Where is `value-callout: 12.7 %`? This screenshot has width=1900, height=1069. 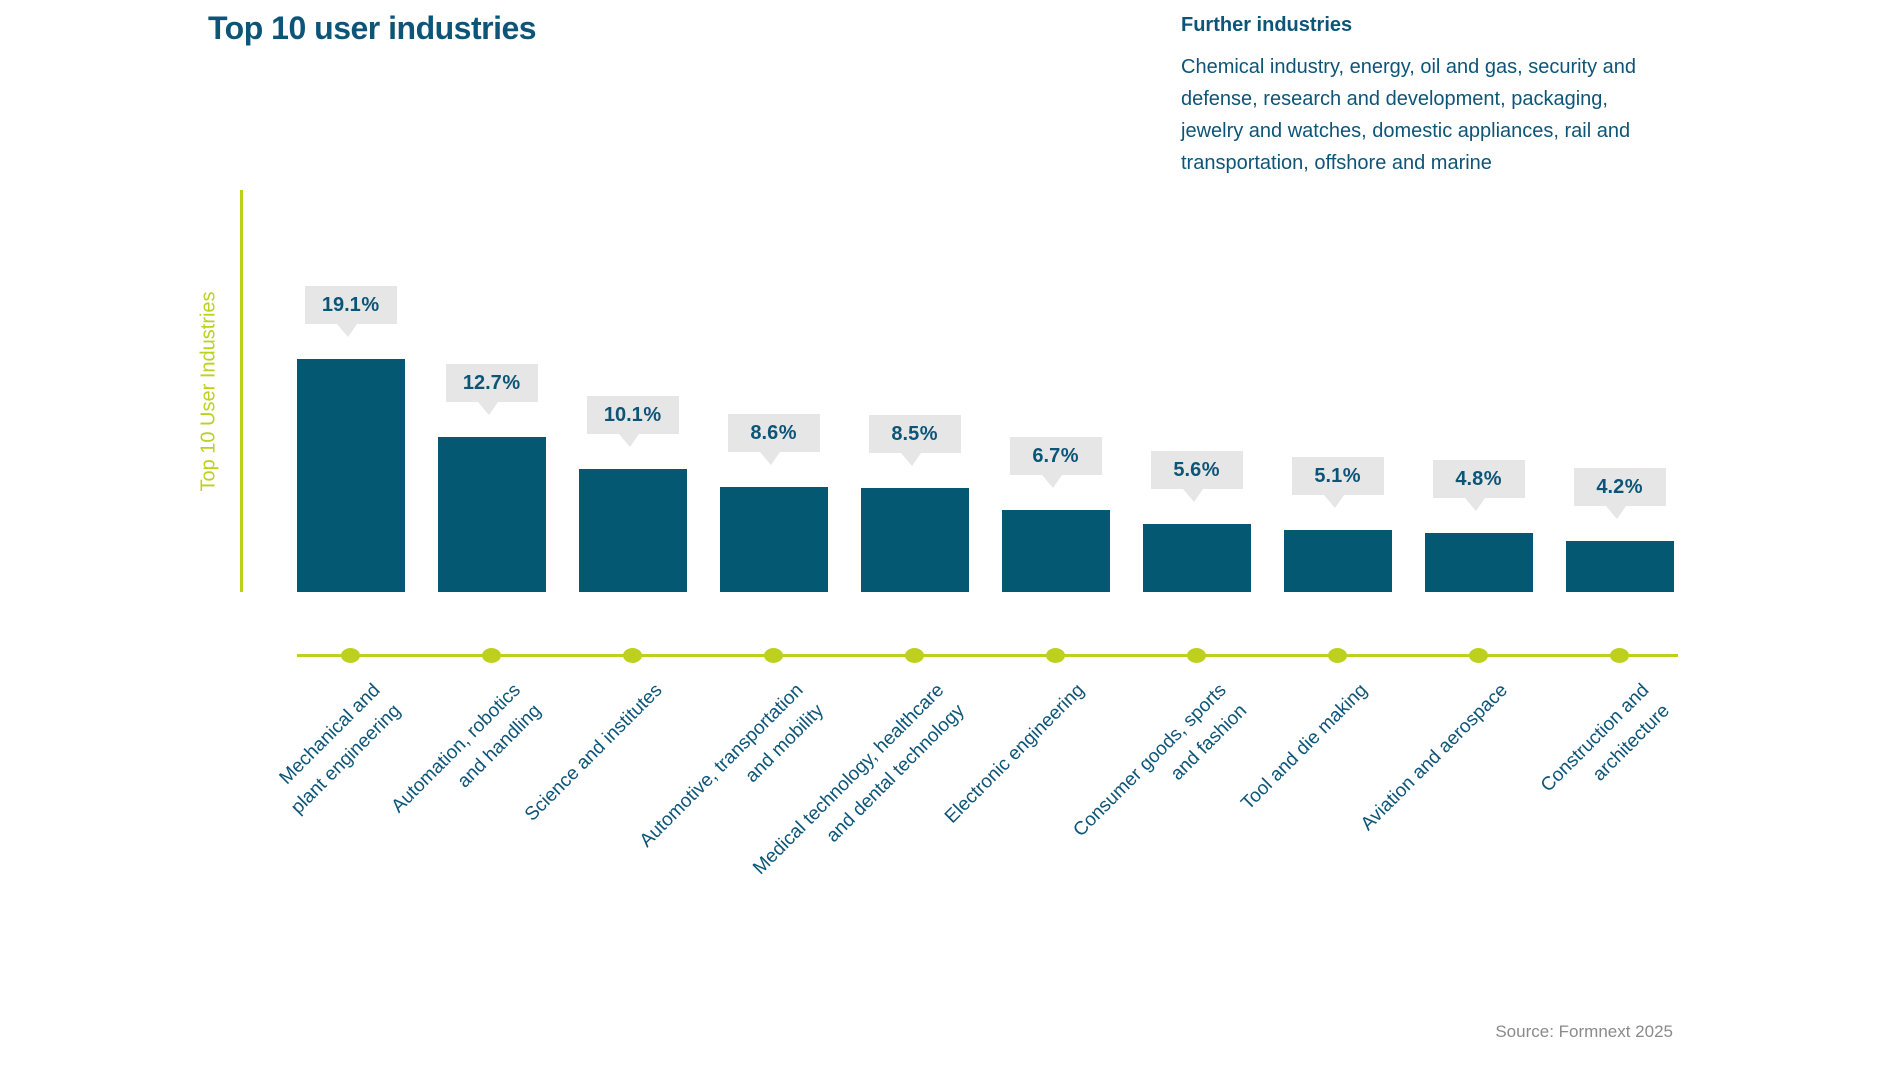 value-callout: 12.7 % is located at coordinates (491, 389).